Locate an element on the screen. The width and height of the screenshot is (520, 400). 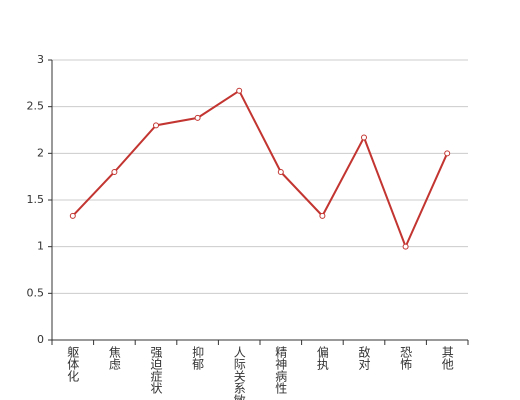
x-tick-label: 人际关系敏感 is located at coordinates (239, 373).